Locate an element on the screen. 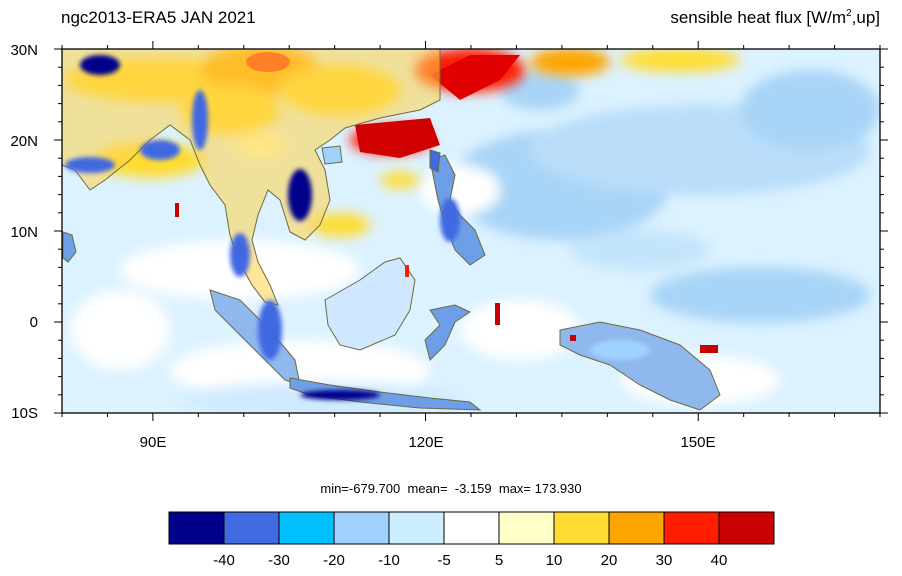 This screenshot has height=576, width=902. colorbar-label: 10 is located at coordinates (554, 560).